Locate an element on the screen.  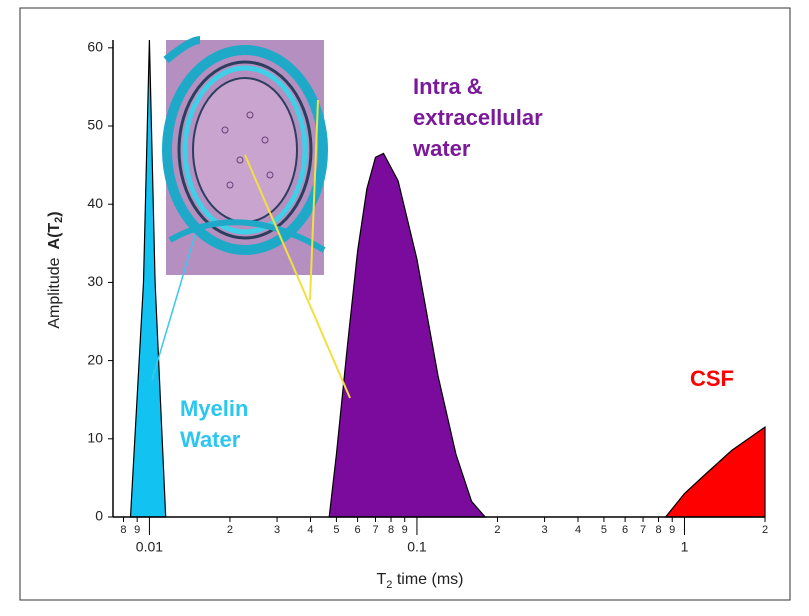
series-label: CSF is located at coordinates (712, 378).